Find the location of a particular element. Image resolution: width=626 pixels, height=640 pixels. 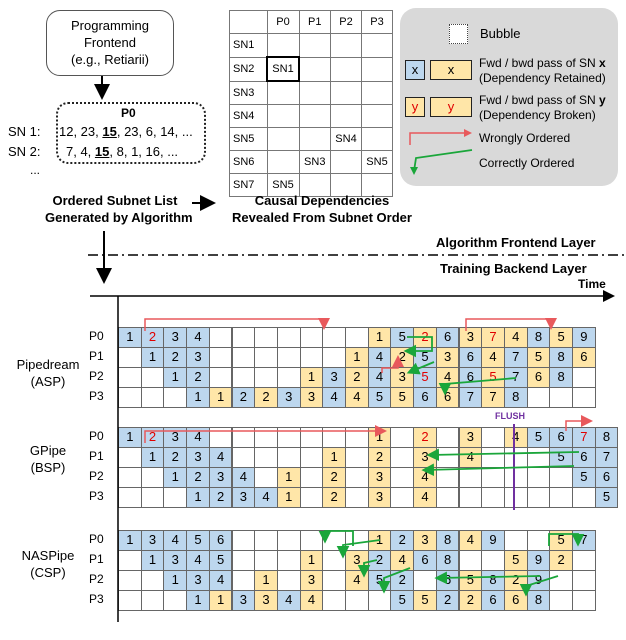

gpipe-label-2: (BSP) is located at coordinates (48, 467).